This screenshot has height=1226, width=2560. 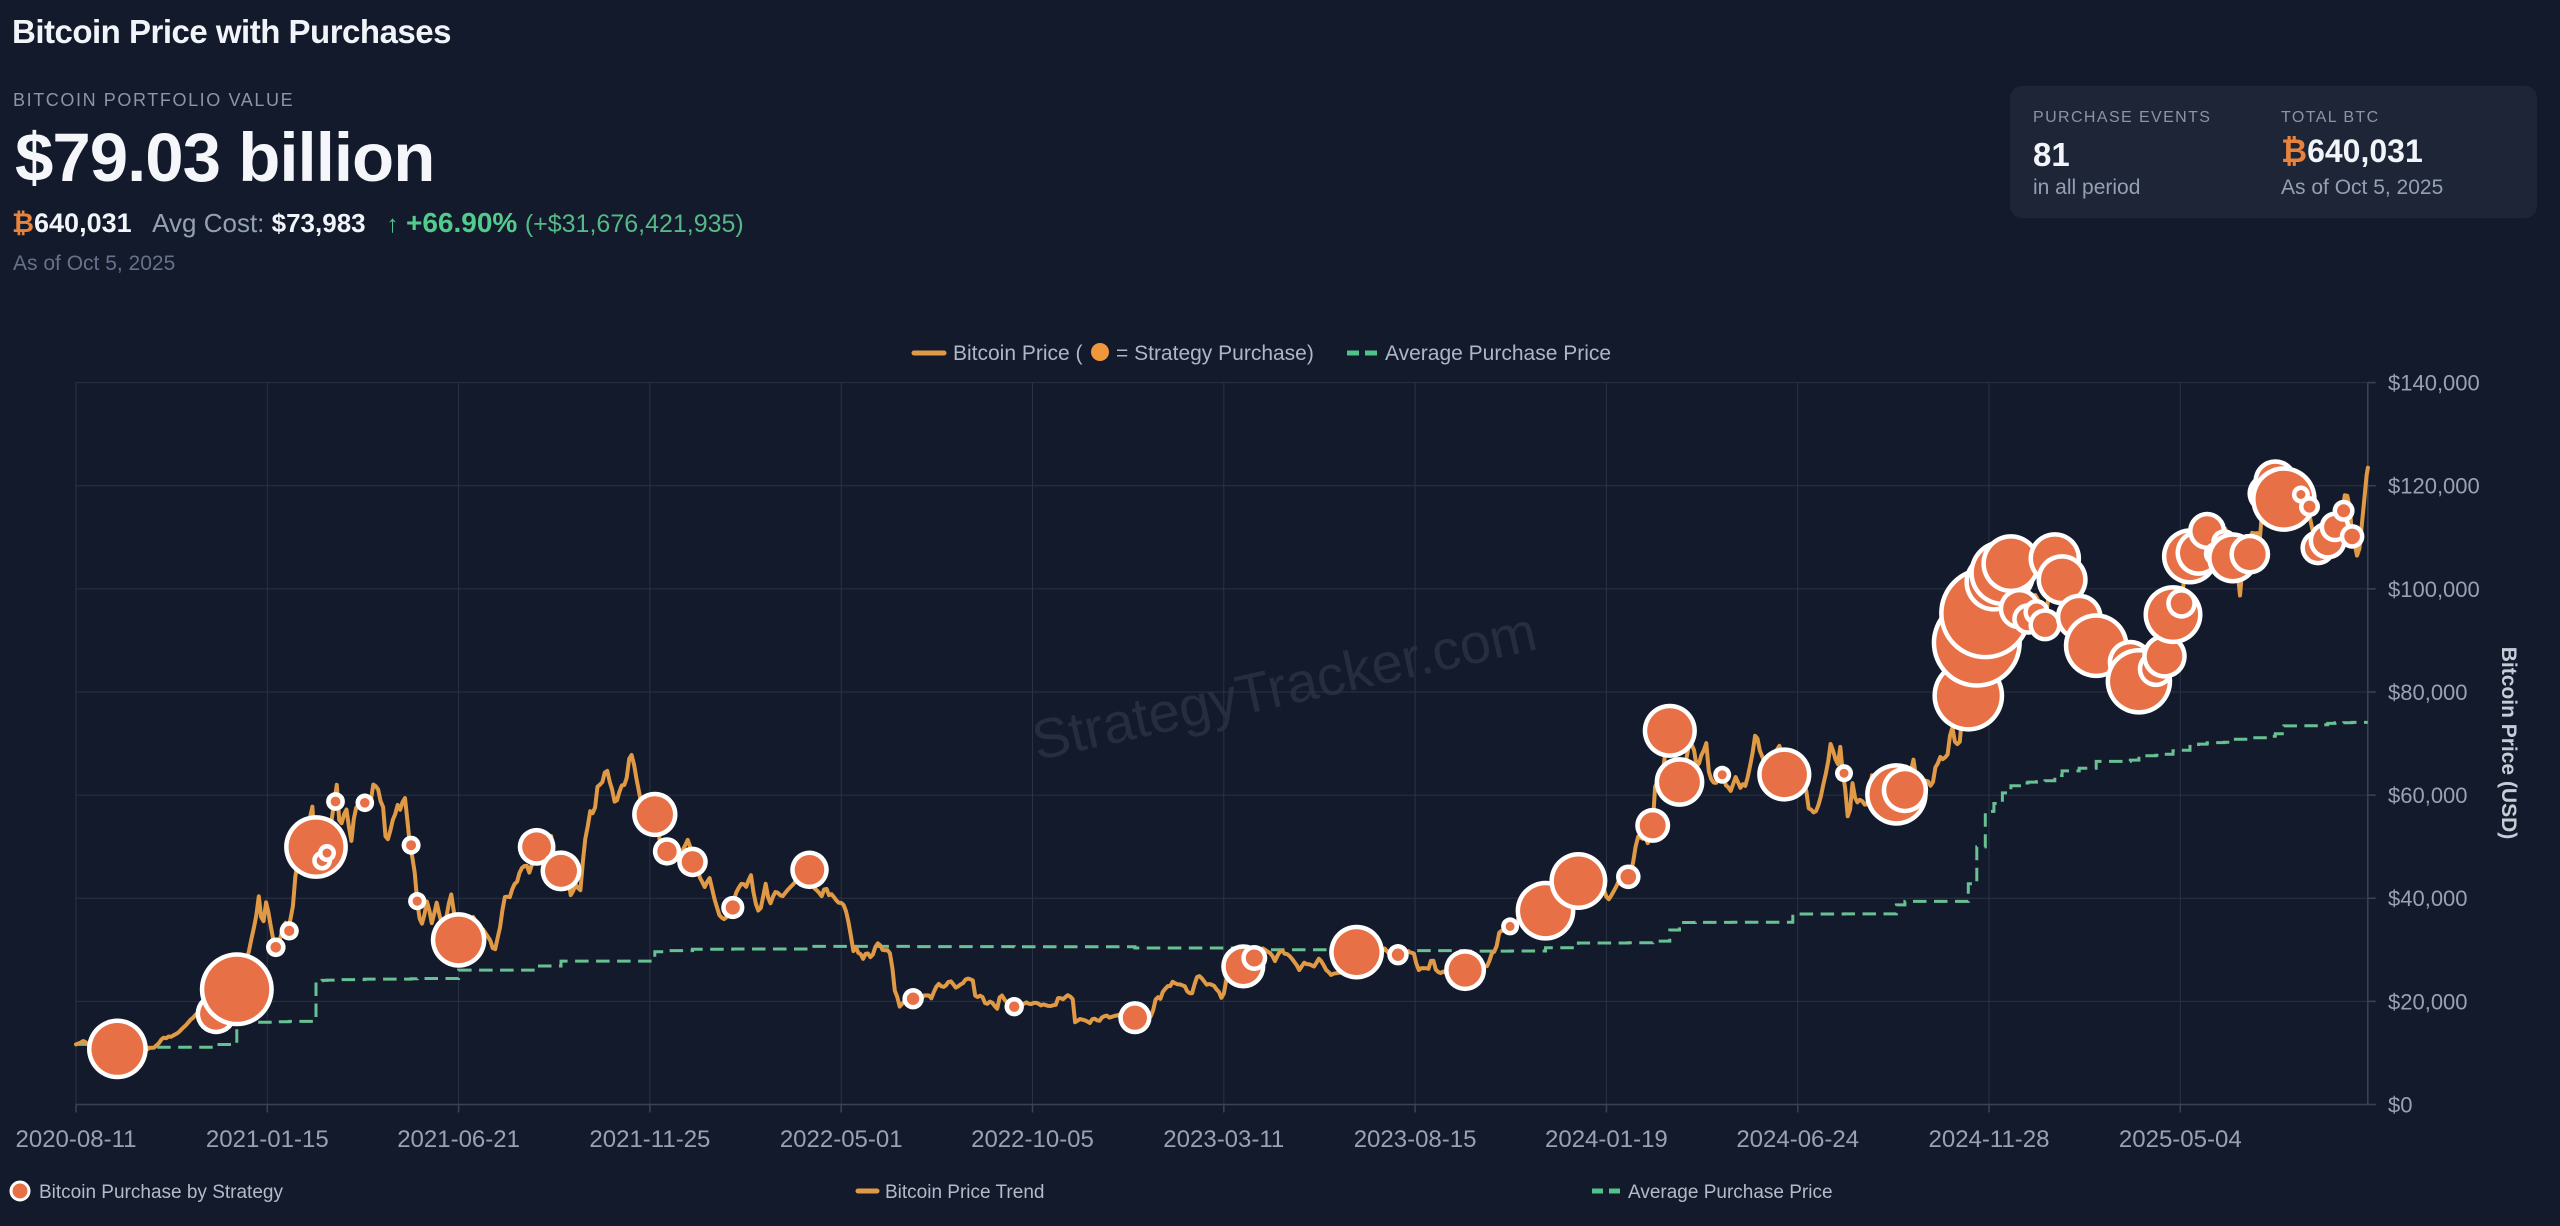 I want to click on svg-text: Bitcoin Price (, so click(x=1018, y=353).